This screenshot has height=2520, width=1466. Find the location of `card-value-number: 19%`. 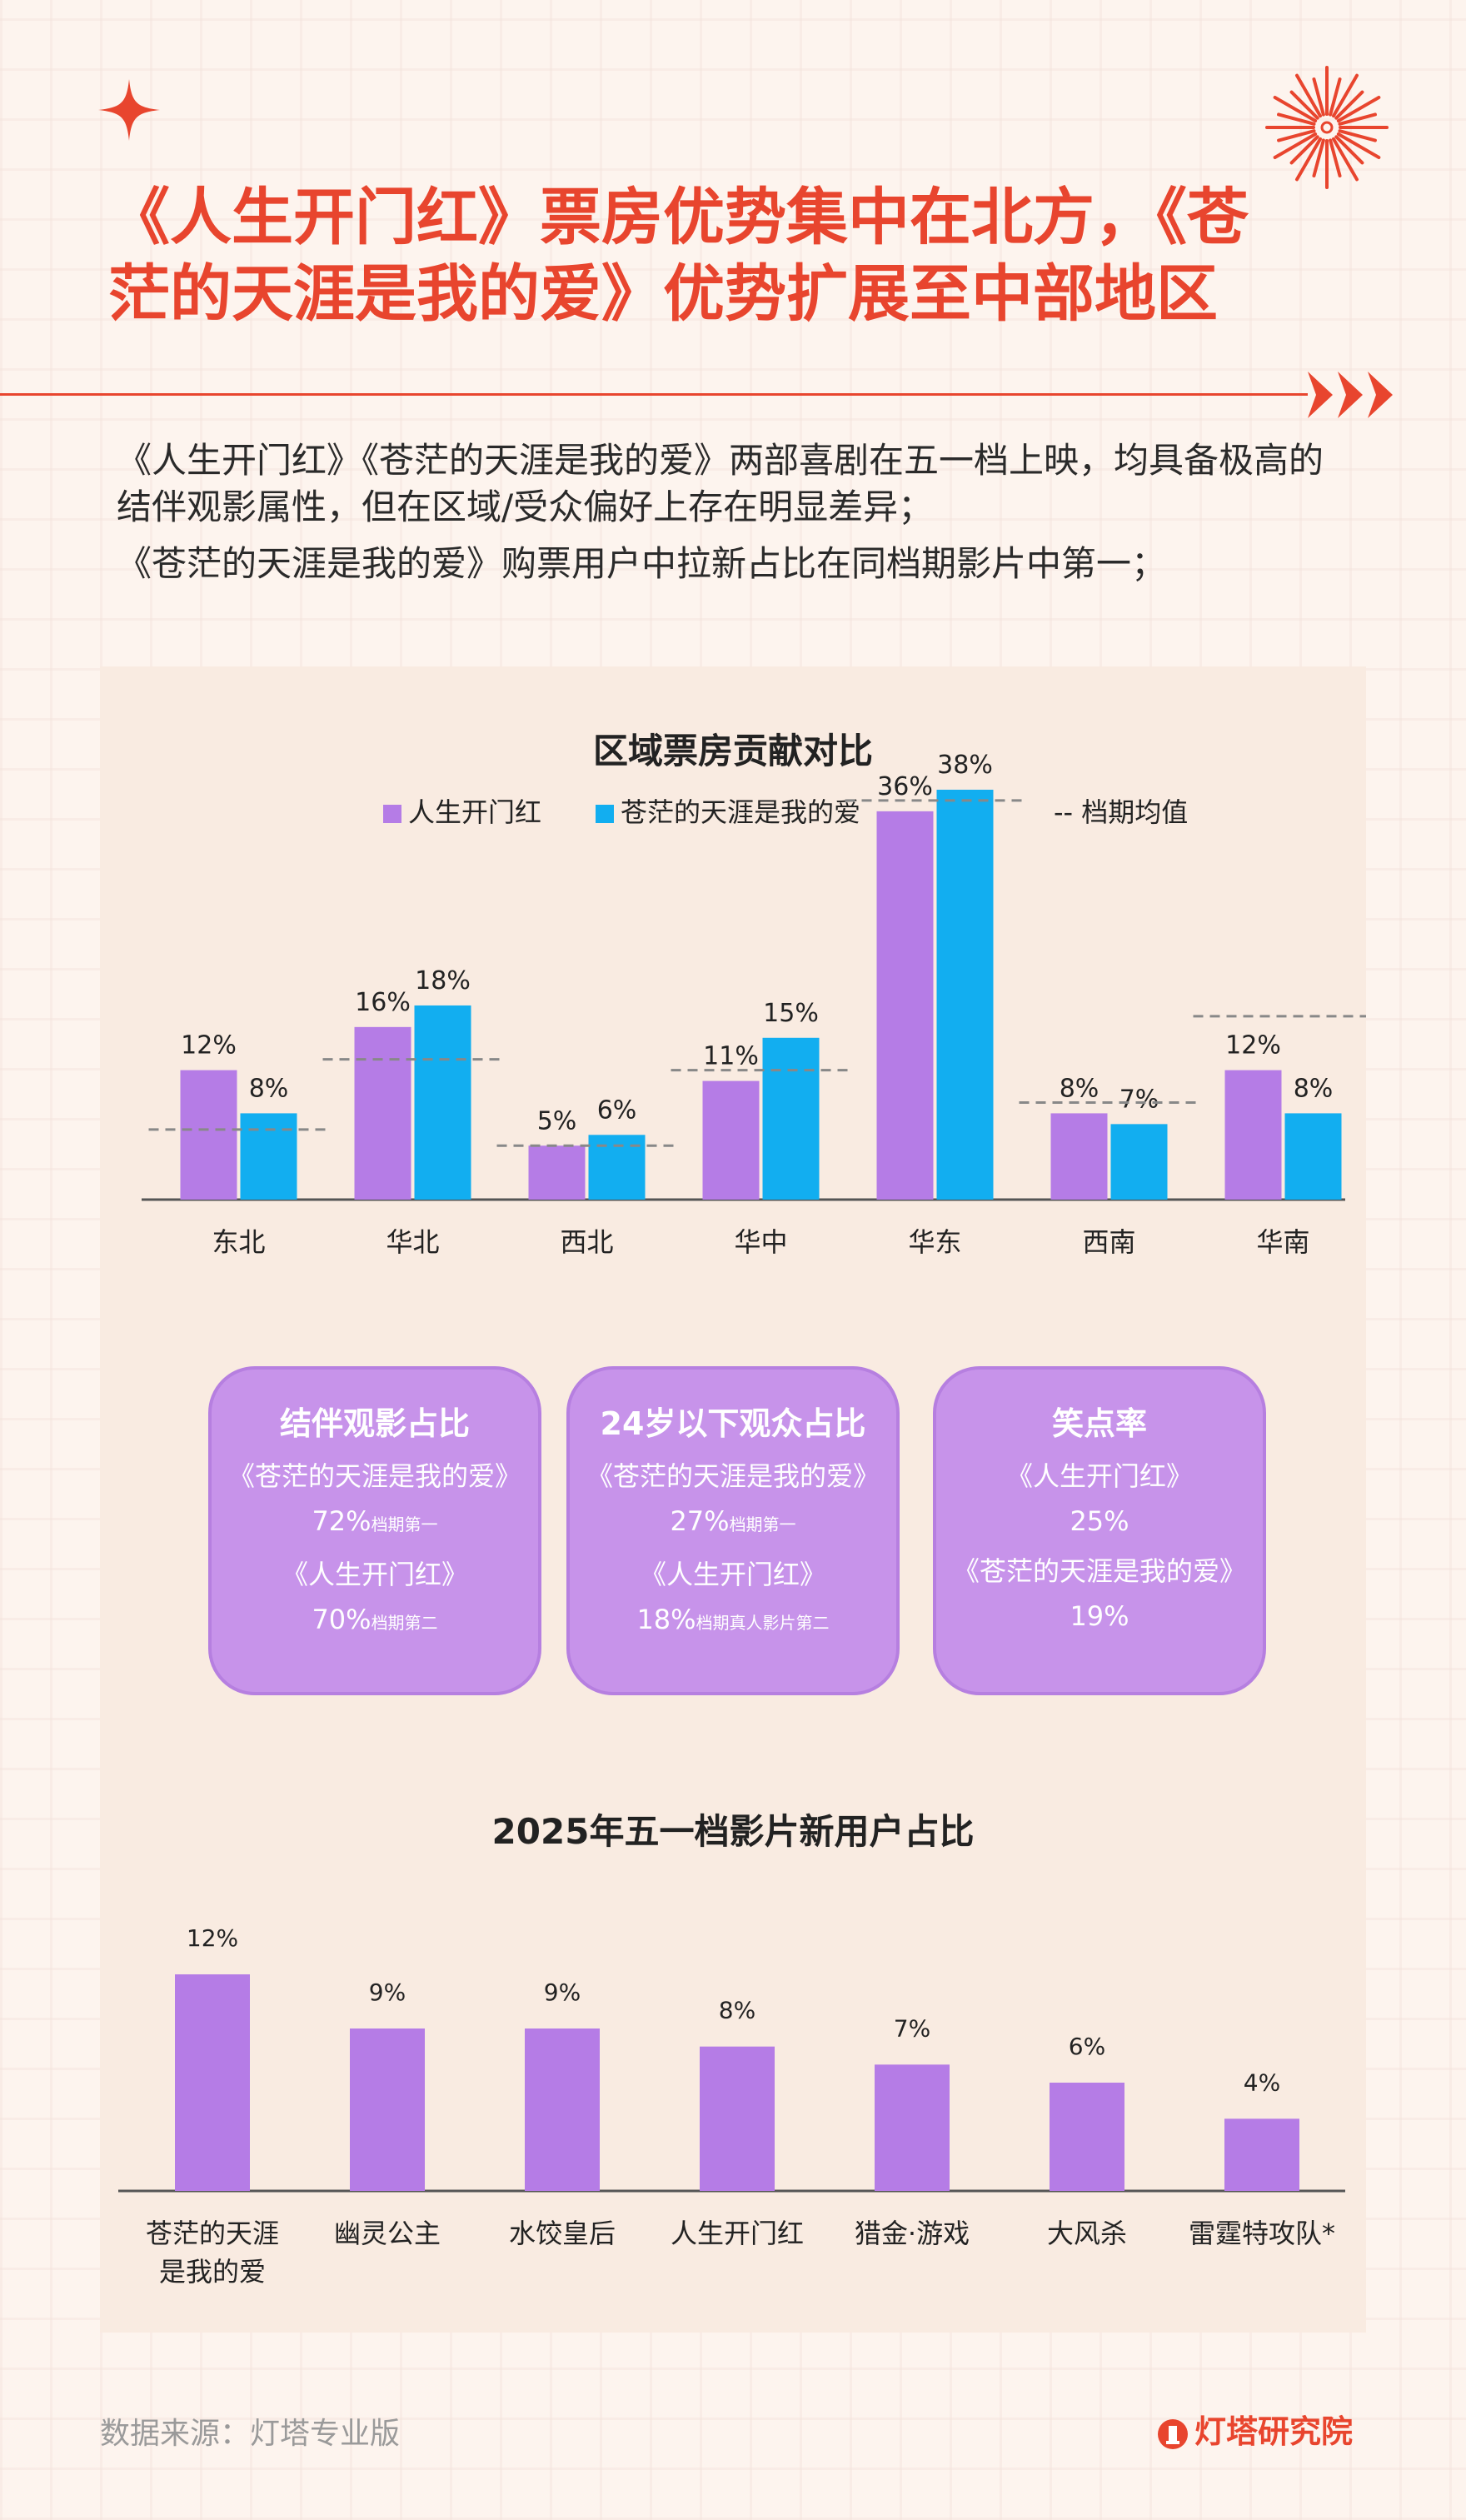

card-value-number: 19% is located at coordinates (1099, 1616).